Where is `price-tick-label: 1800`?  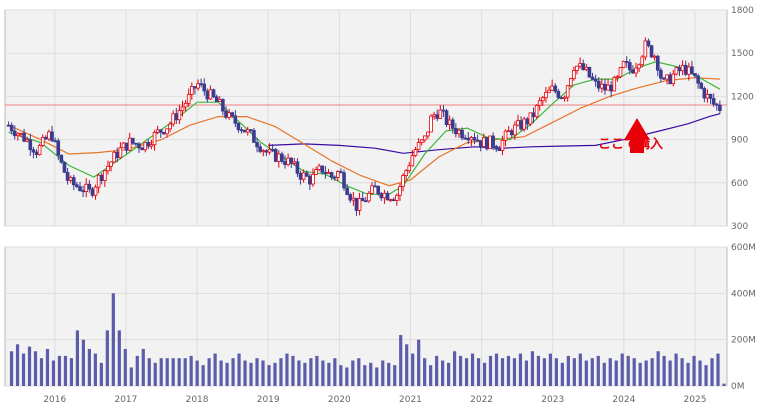
price-tick-label: 1800 is located at coordinates (742, 11).